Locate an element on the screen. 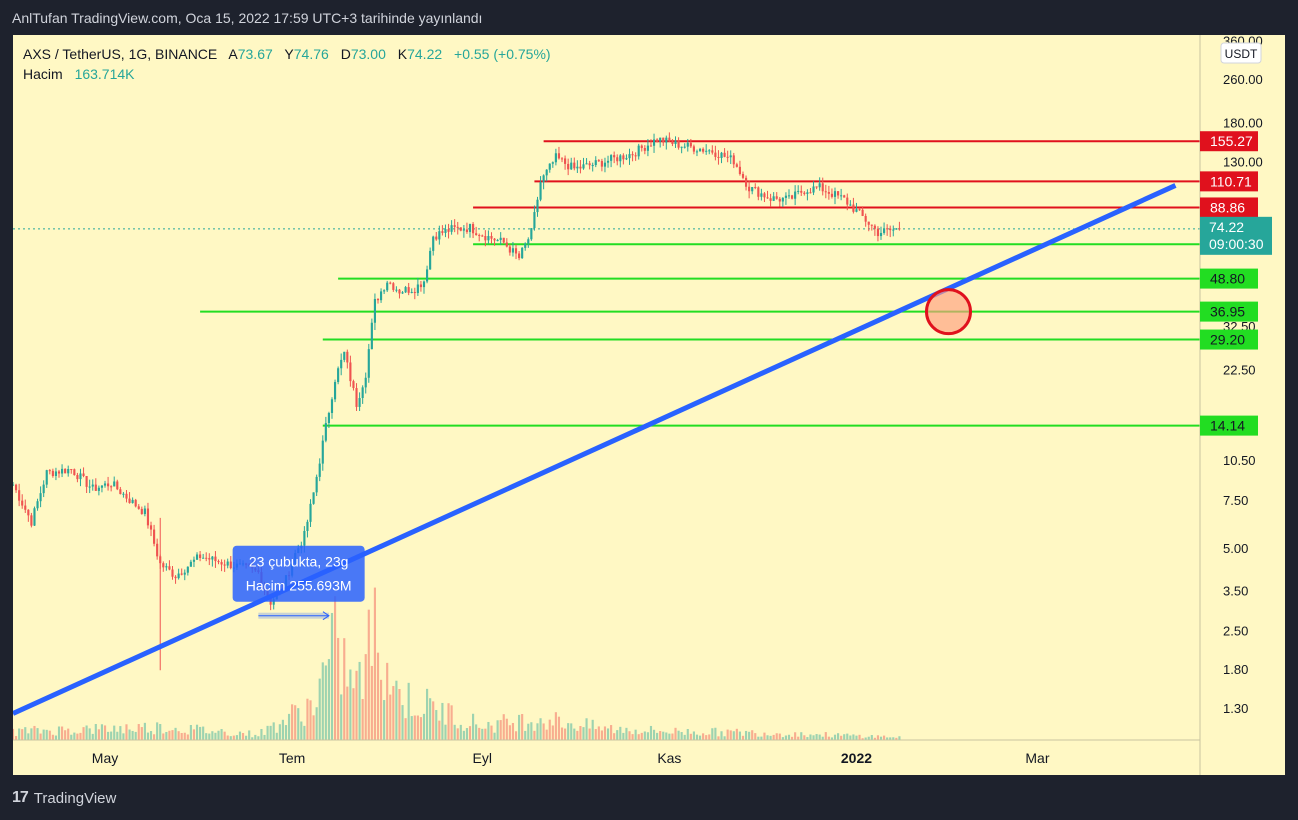 Image resolution: width=1298 pixels, height=820 pixels. time-tick: May is located at coordinates (105, 758).